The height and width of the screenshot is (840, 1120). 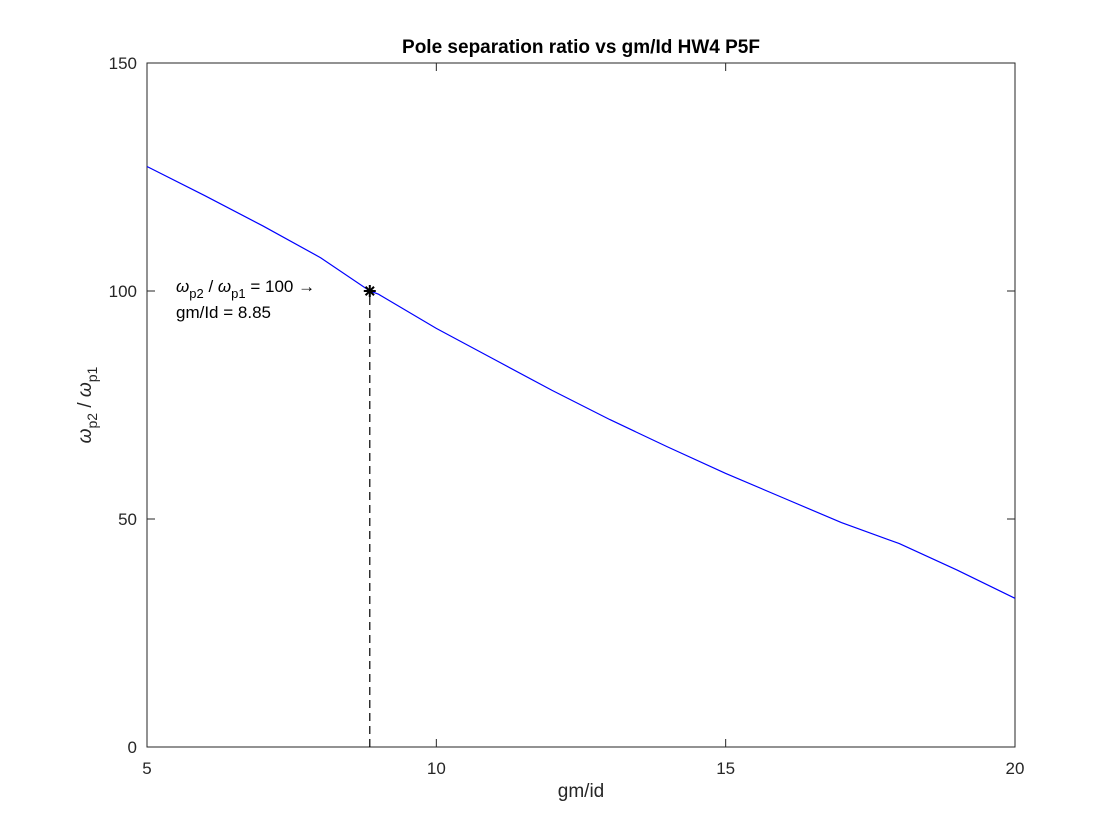 I want to click on y-tick-label: 100, so click(x=123, y=291).